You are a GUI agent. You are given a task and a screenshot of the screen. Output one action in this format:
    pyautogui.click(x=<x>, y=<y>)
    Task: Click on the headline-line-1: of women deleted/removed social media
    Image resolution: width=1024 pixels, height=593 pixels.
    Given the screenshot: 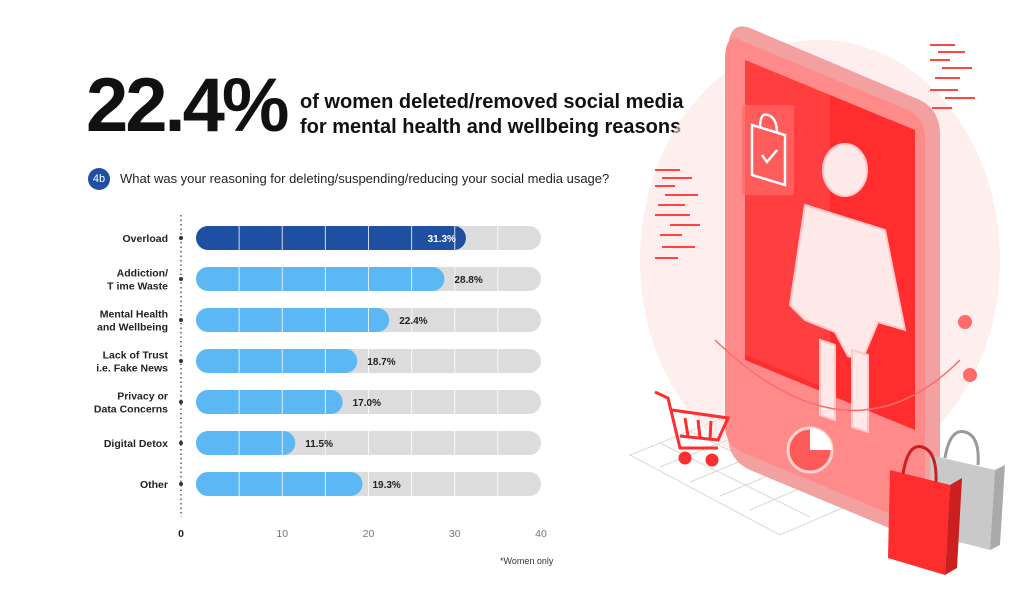 What is the action you would take?
    pyautogui.click(x=492, y=102)
    